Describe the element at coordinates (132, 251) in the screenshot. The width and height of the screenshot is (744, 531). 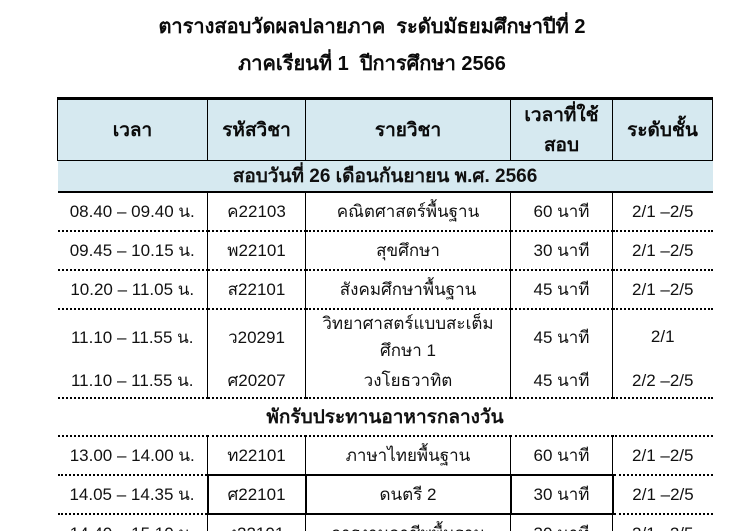
I see `cell-time: 09.45 – 10.15 น.` at that location.